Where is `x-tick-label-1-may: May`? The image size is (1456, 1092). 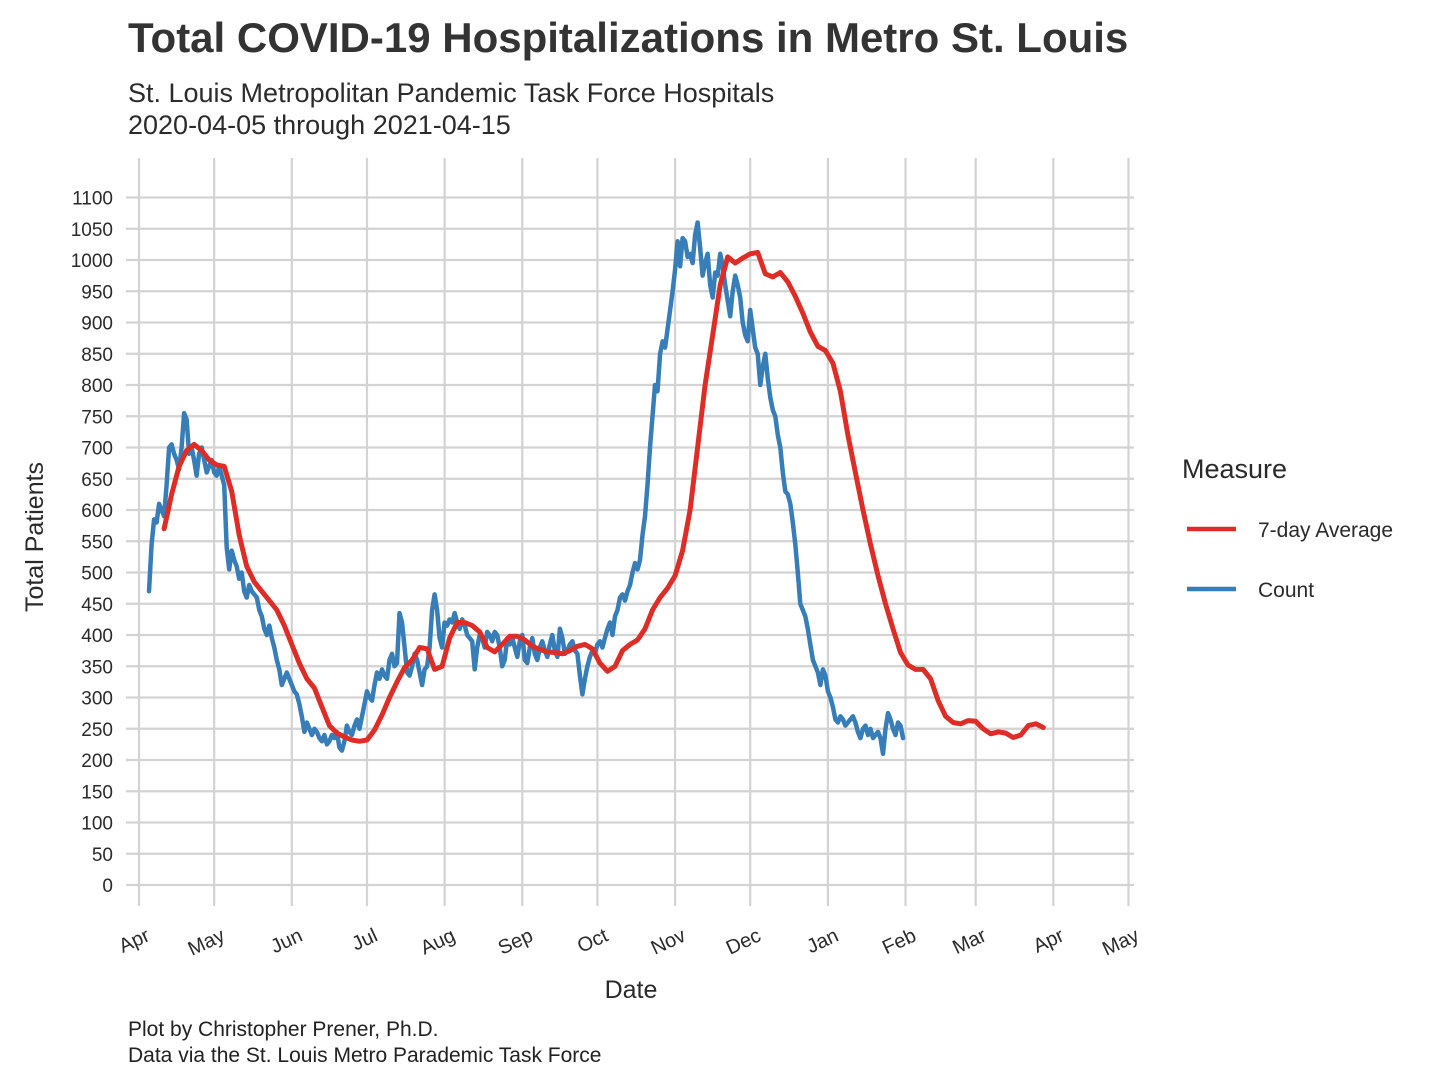 x-tick-label-1-may: May is located at coordinates (207, 943).